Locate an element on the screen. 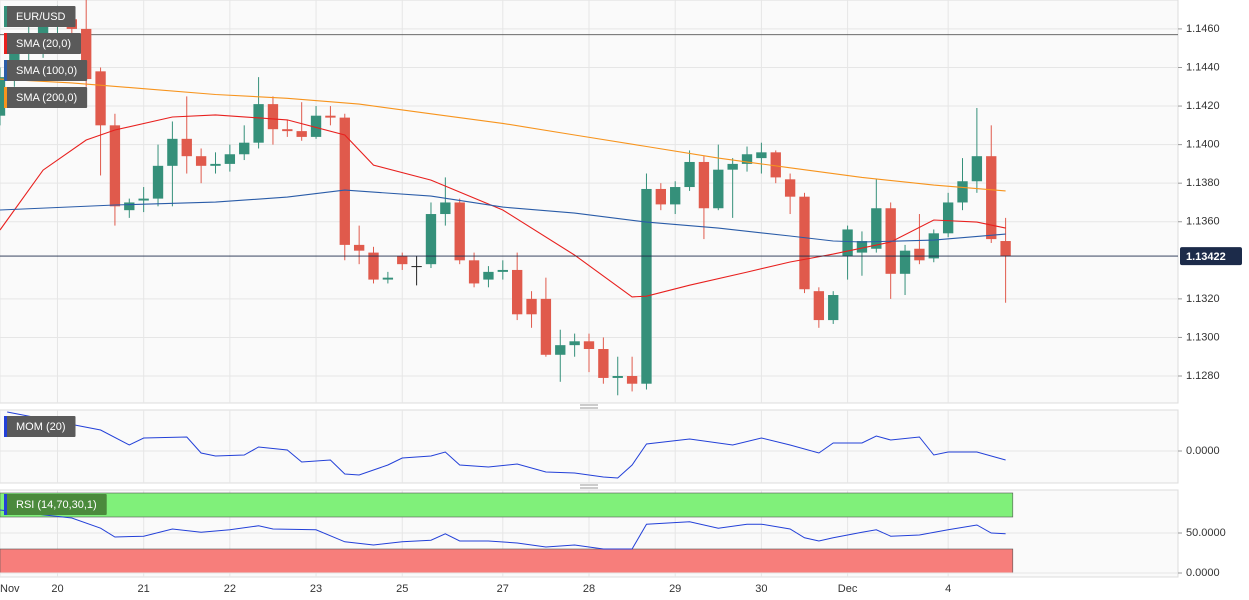 The image size is (1249, 600). legend-label: SMA (200,0) is located at coordinates (46, 98).